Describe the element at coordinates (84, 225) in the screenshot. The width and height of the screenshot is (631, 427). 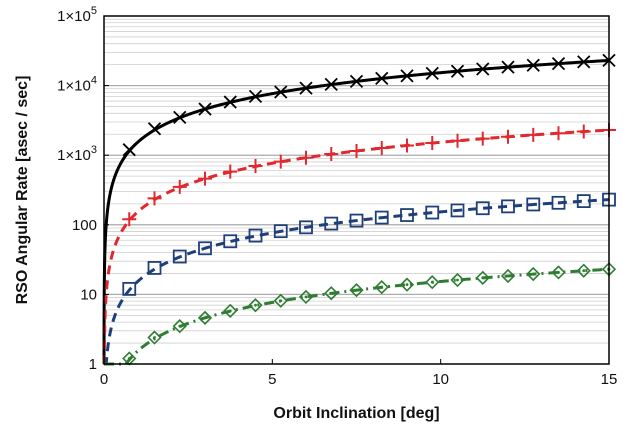
I see `y-tick-label: 100` at that location.